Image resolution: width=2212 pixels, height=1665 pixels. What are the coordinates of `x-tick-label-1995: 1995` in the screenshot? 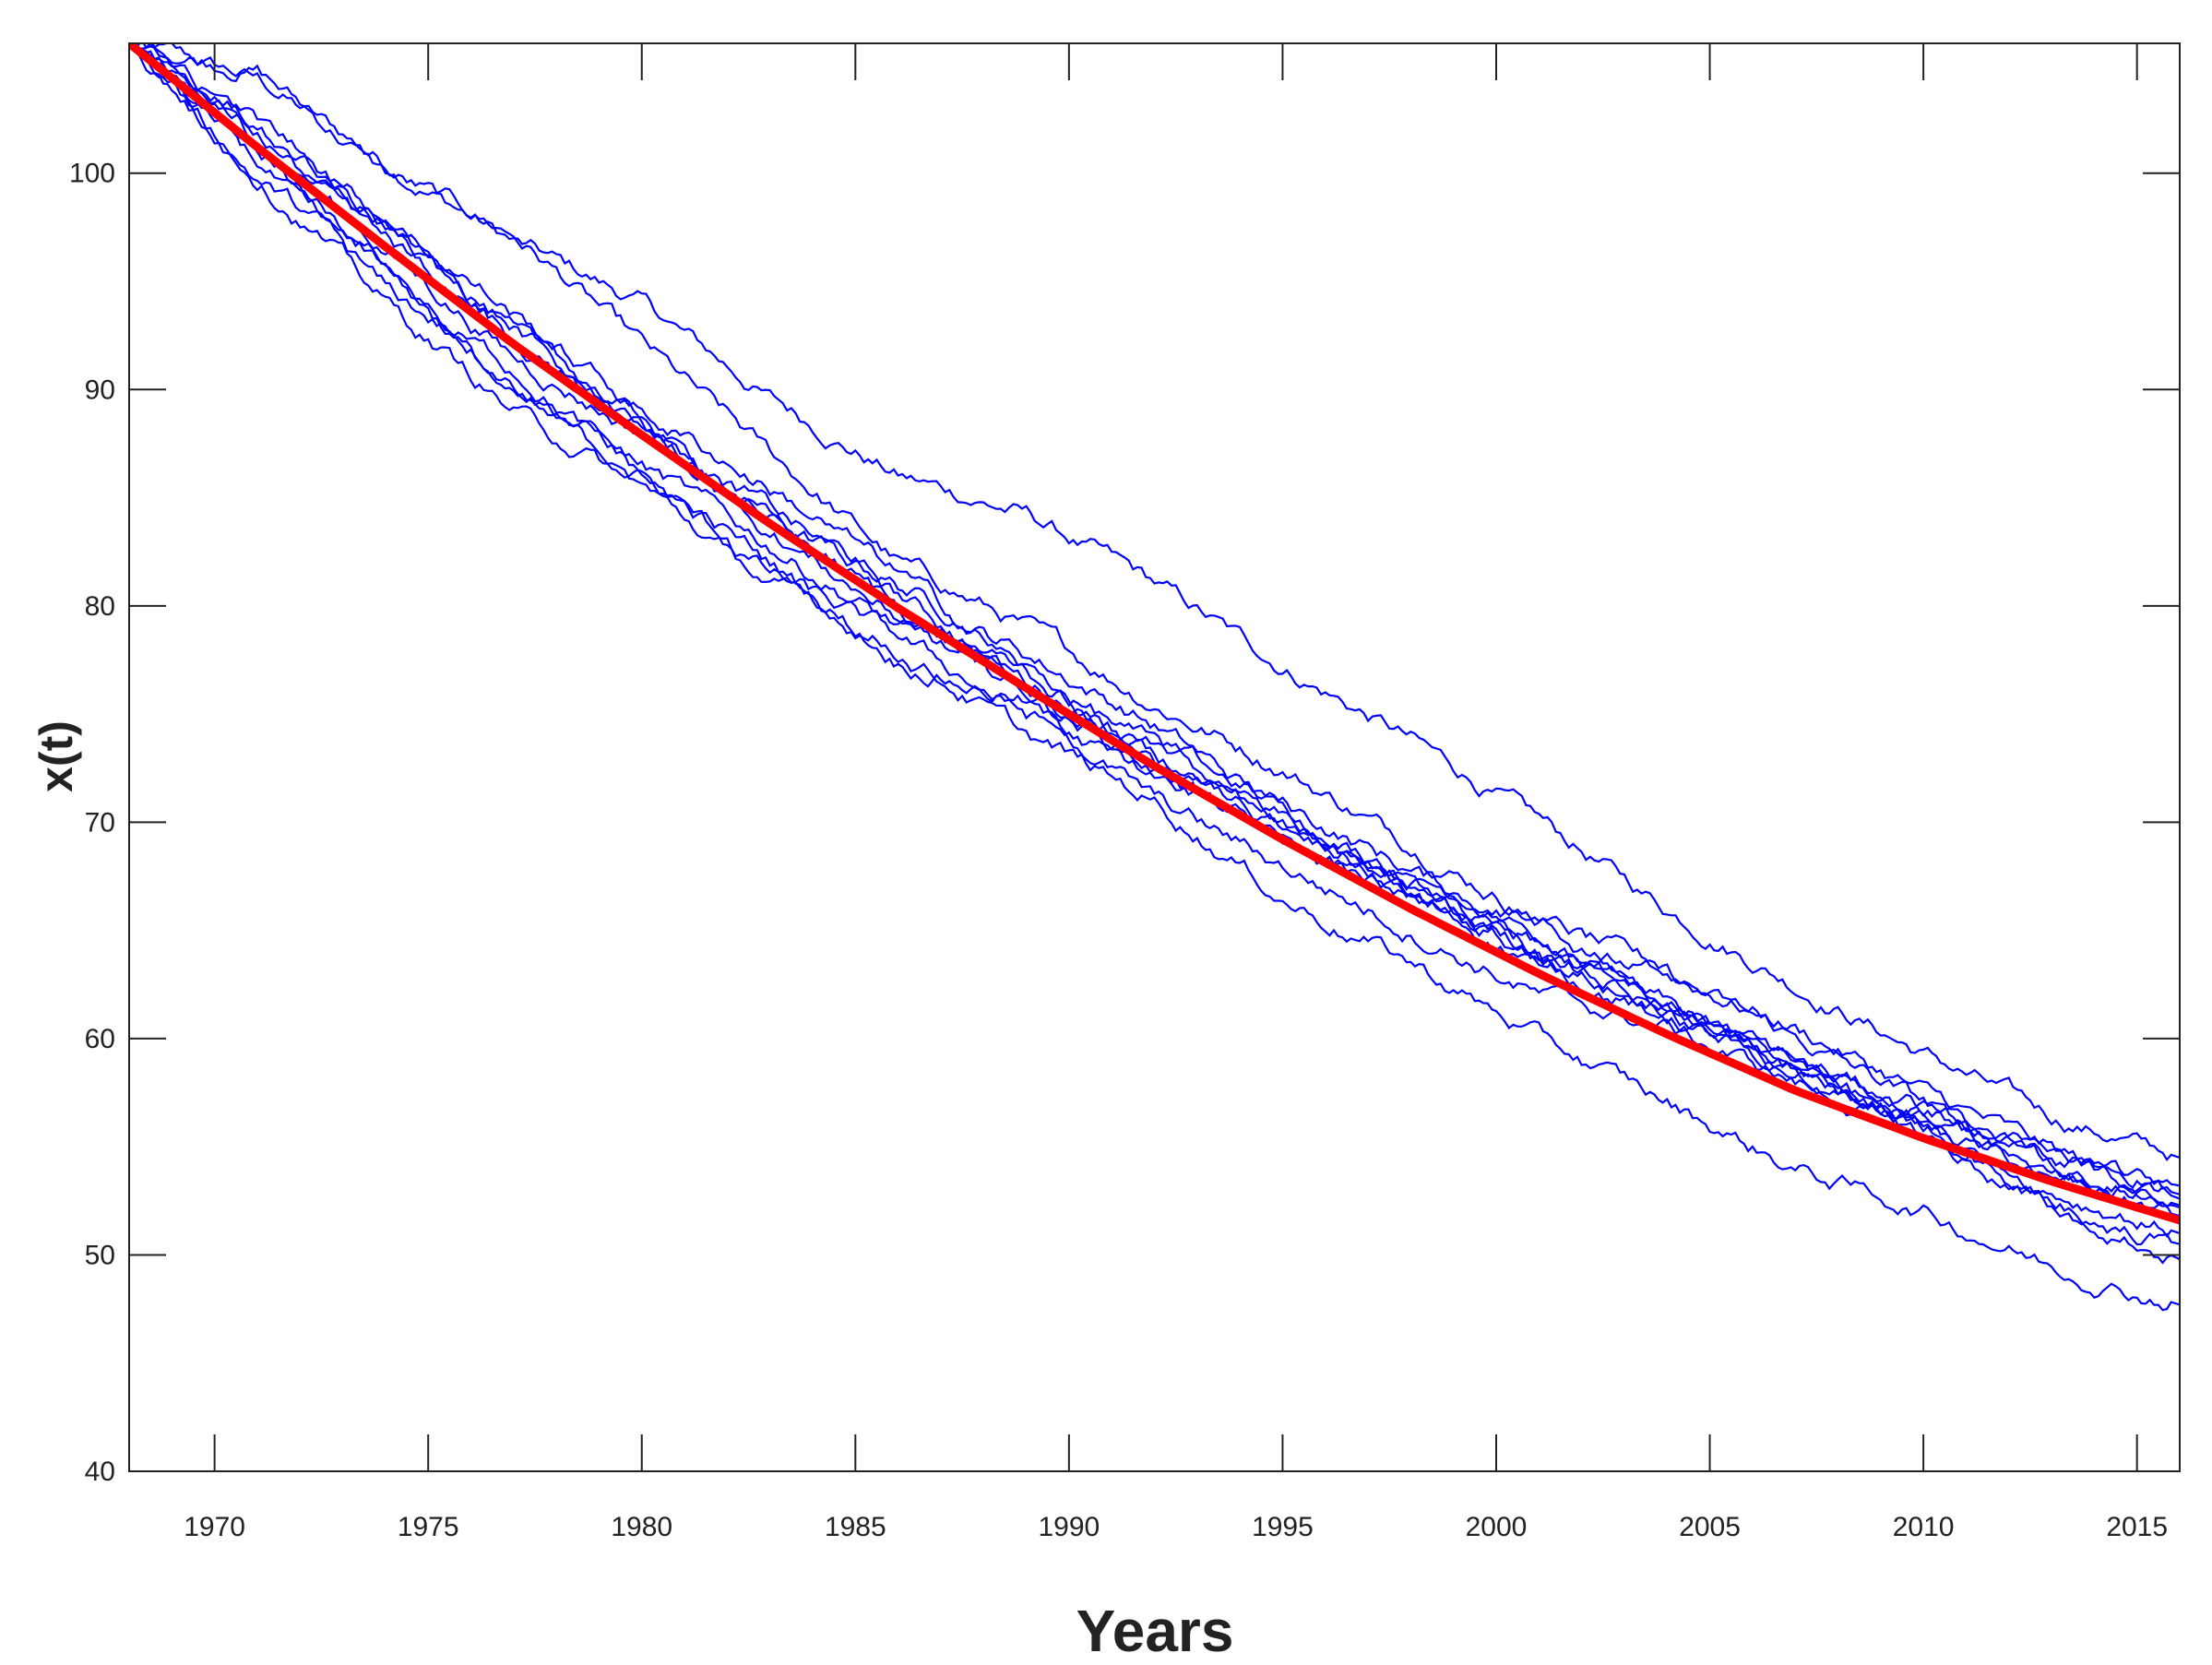 It's located at (1283, 1527).